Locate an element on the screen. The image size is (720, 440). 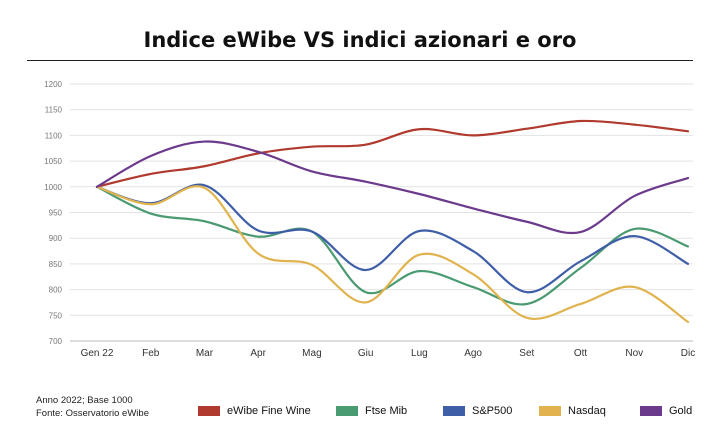
x-axis-ticks: Gen 22 Feb Mar Apr Mag Giu Lug Ago Set Ott Nov Dic is located at coordinates (388, 353).